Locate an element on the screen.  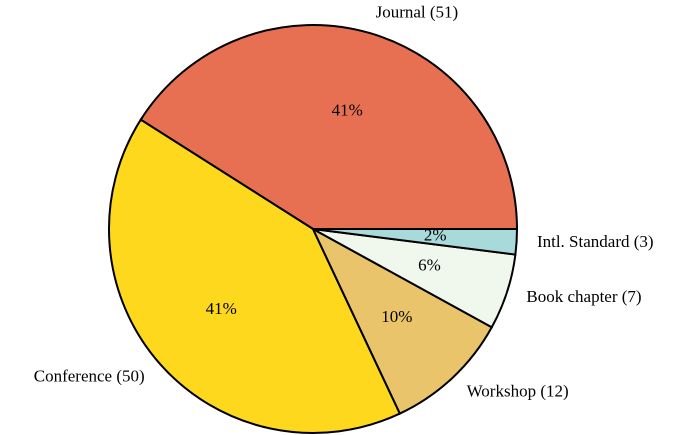
category-label: Journal (51) is located at coordinates (417, 11).